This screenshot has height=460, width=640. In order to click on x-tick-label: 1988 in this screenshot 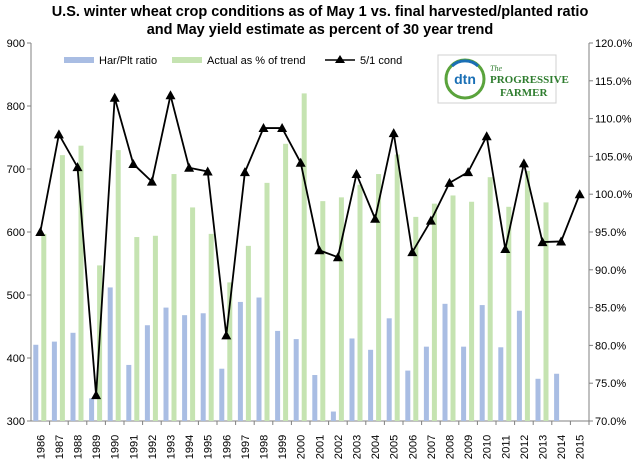, I will do `click(79, 447)`.